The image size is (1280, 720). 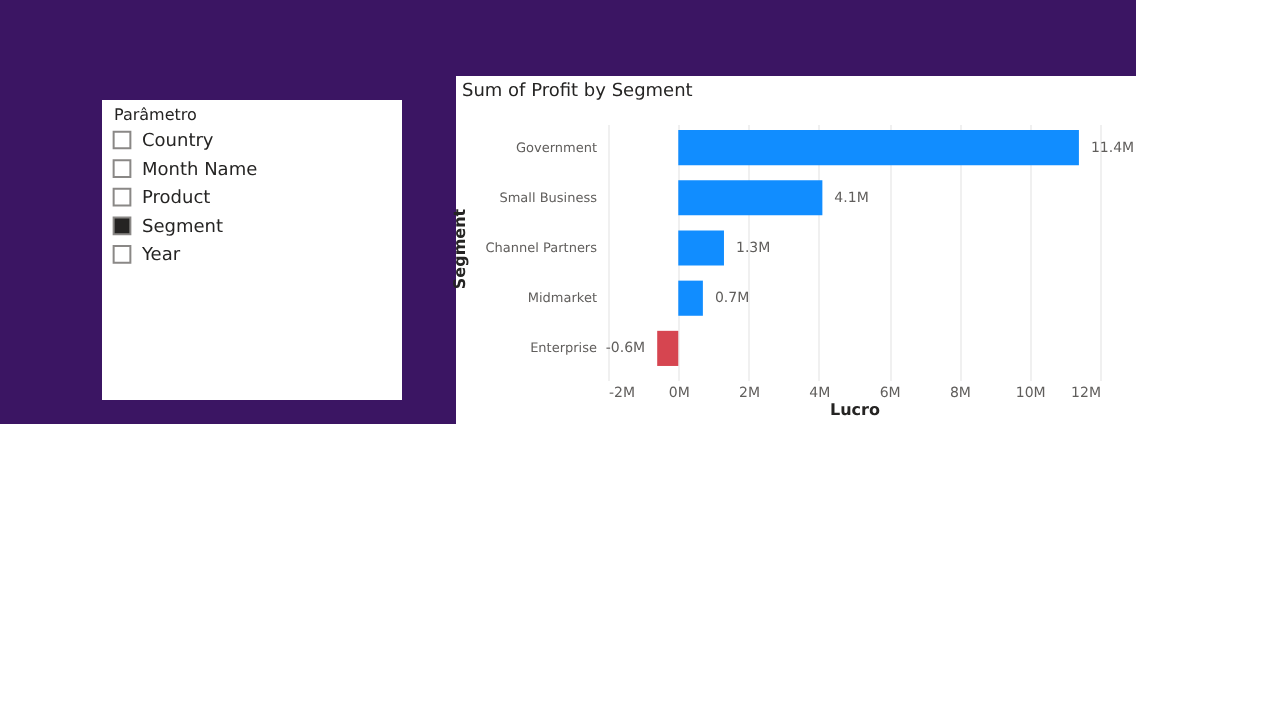 What do you see at coordinates (156, 115) in the screenshot?
I see `text: Parâmetro` at bounding box center [156, 115].